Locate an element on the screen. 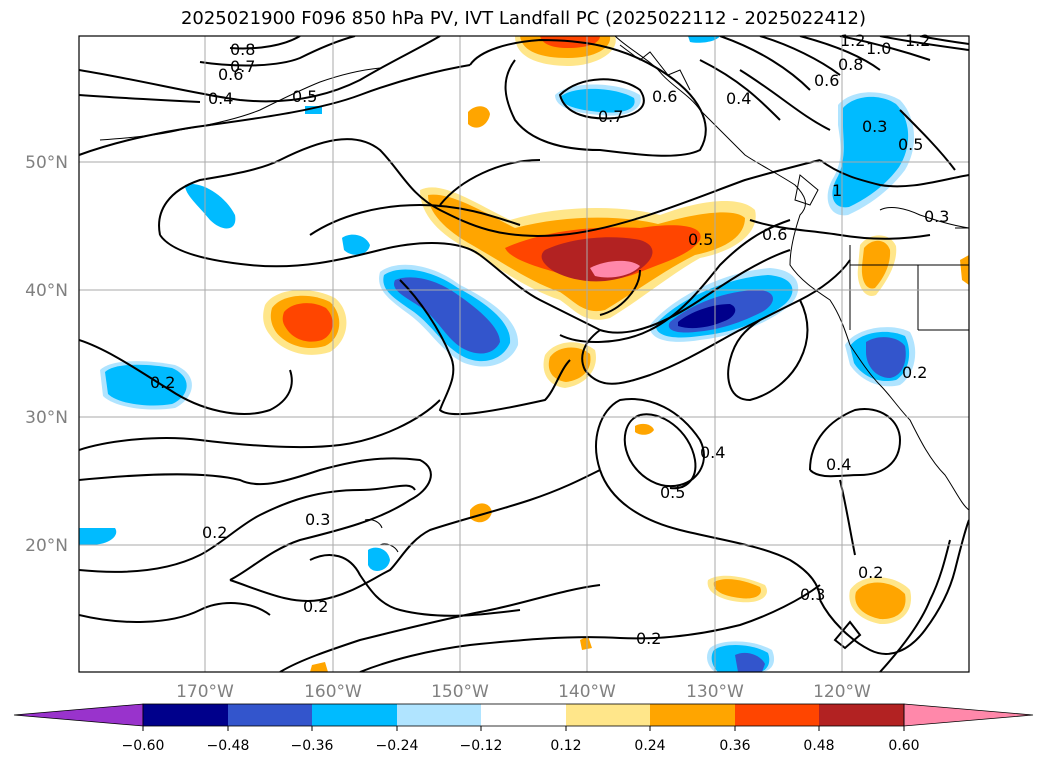  lat-label: 30°N is located at coordinates (46, 418).